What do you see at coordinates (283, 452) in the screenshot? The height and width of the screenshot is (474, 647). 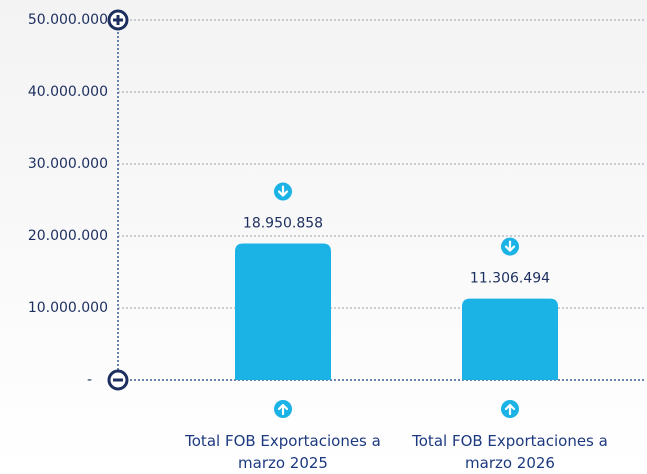 I see `x-tick-label: Total FOB Exportaciones a marzo 2025` at bounding box center [283, 452].